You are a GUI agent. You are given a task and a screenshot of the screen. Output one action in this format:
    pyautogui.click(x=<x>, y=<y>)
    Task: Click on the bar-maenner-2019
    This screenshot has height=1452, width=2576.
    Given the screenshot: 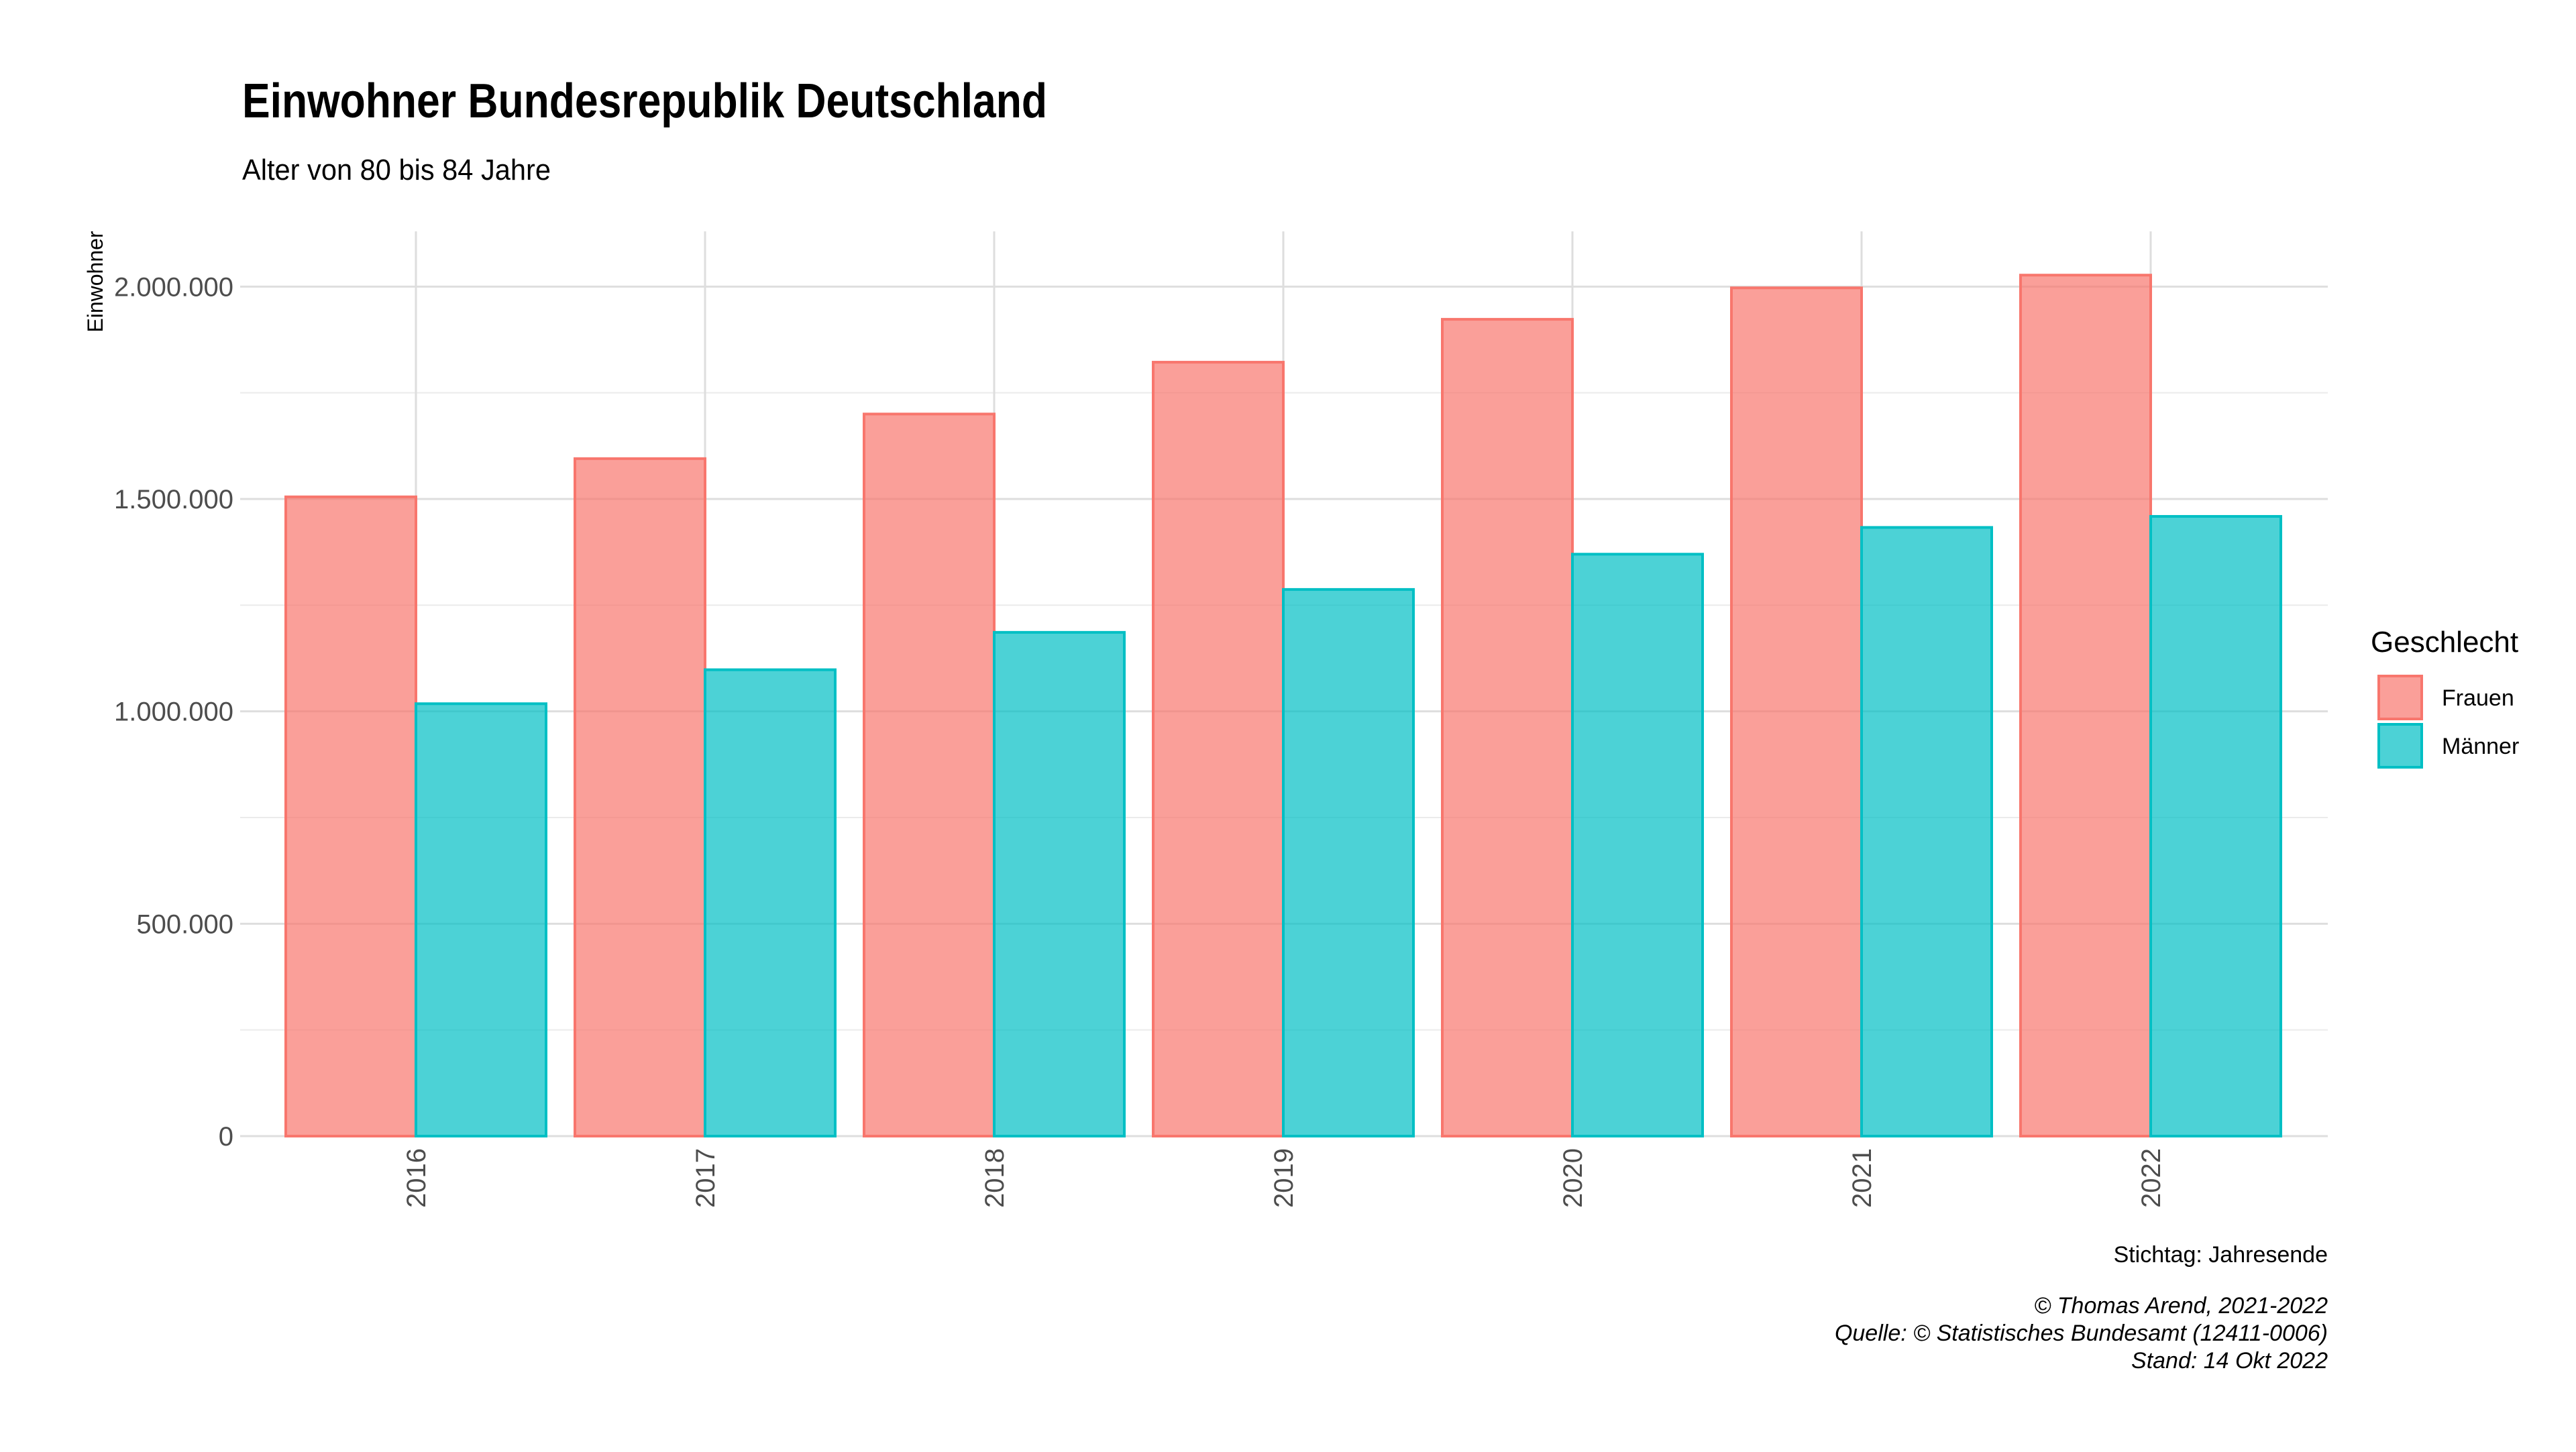 What is the action you would take?
    pyautogui.click(x=1348, y=862)
    